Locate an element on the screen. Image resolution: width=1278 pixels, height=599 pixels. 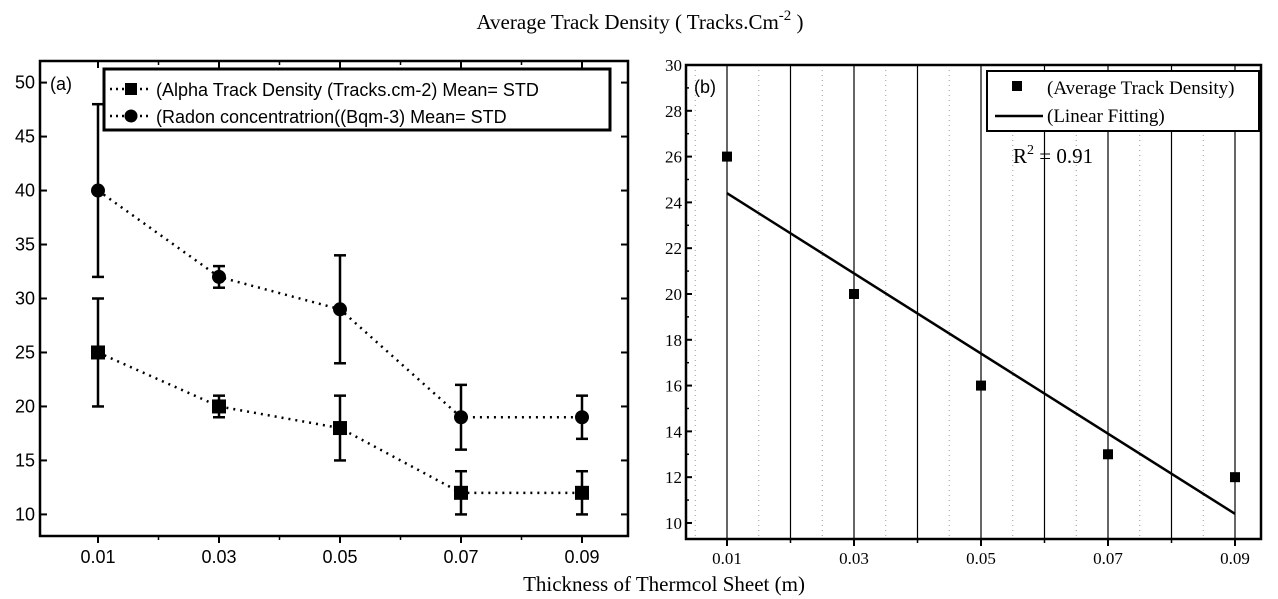
b-x-tick-label: 0.09 is located at coordinates (1235, 558).